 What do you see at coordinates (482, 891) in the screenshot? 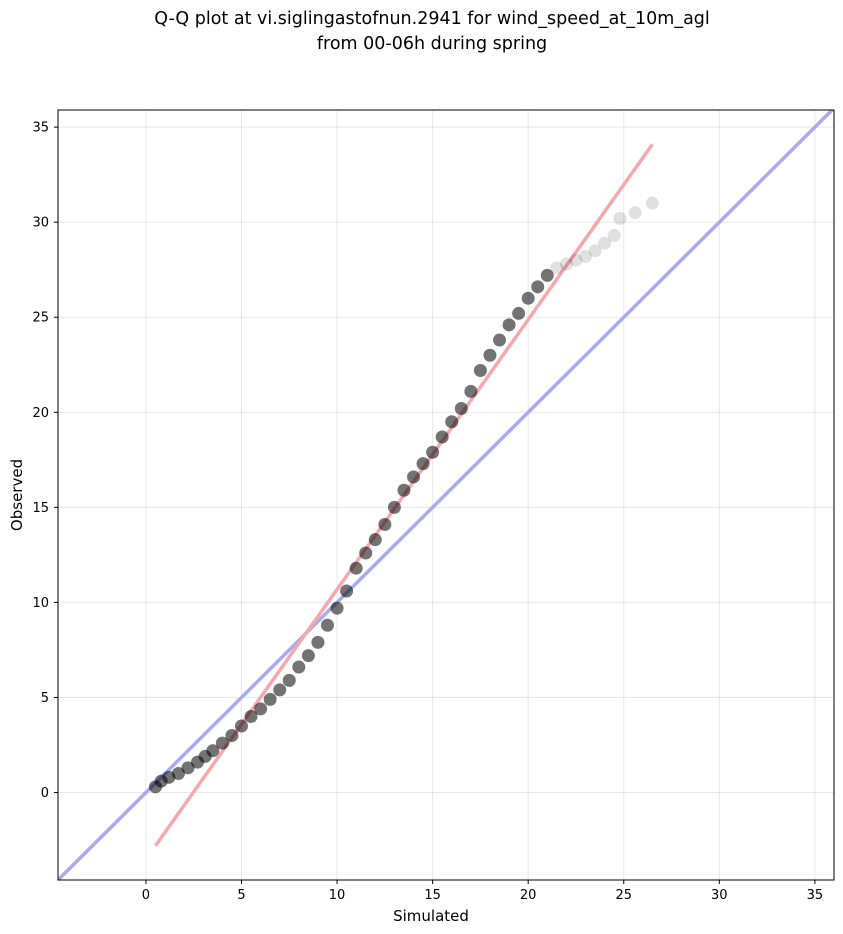
I see `x-axis-ticks: 0 5 10 15 20 25 30 35` at bounding box center [482, 891].